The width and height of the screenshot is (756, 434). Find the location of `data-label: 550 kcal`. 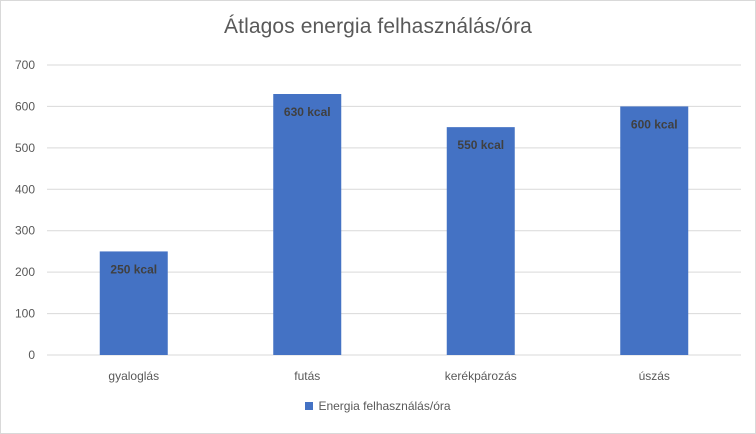

data-label: 550 kcal is located at coordinates (480, 145).